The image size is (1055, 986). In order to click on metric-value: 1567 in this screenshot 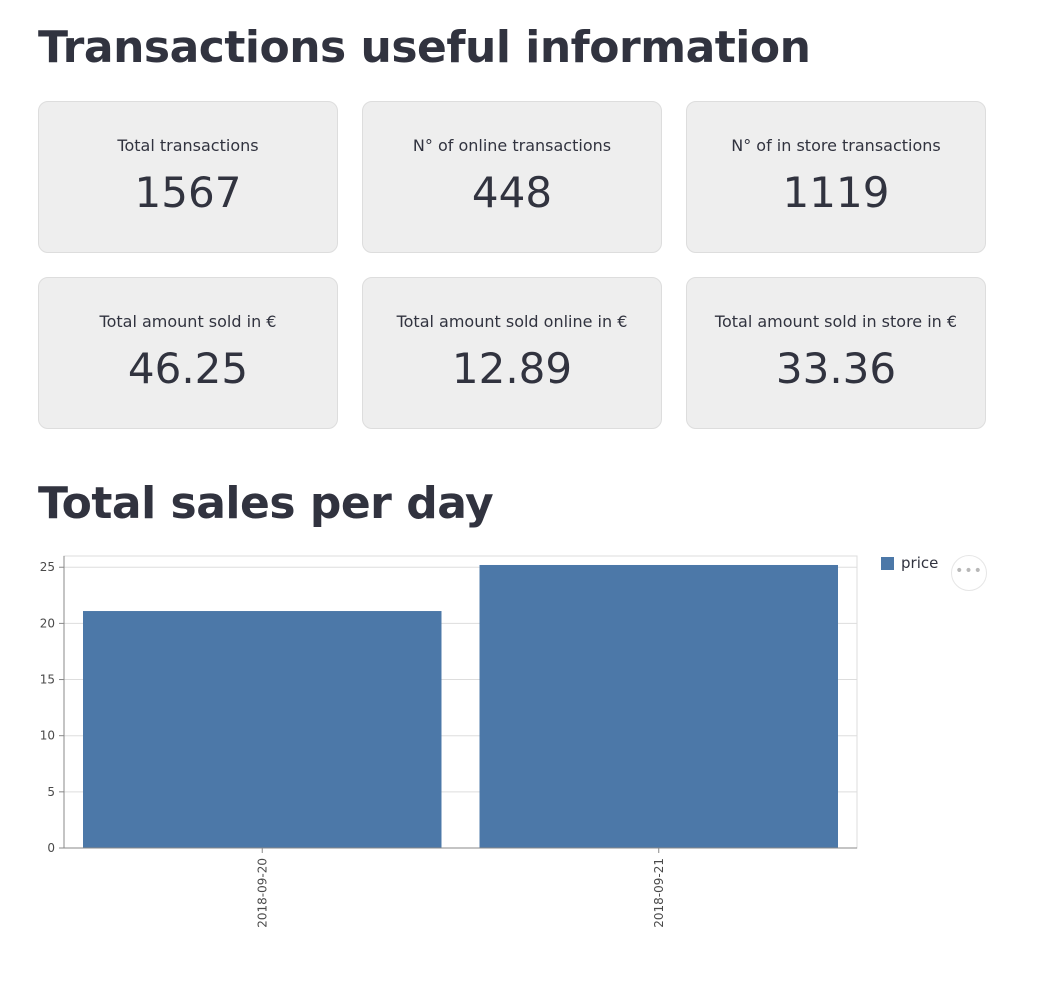, I will do `click(188, 192)`.